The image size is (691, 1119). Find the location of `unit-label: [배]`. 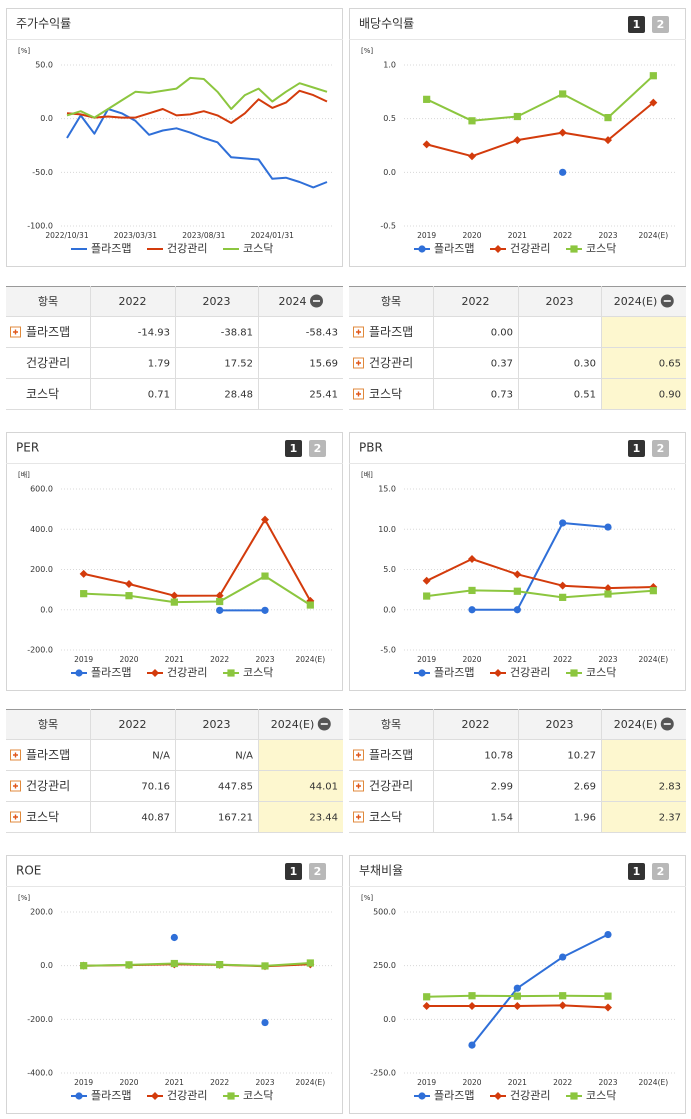

unit-label: [배] is located at coordinates (24, 474).